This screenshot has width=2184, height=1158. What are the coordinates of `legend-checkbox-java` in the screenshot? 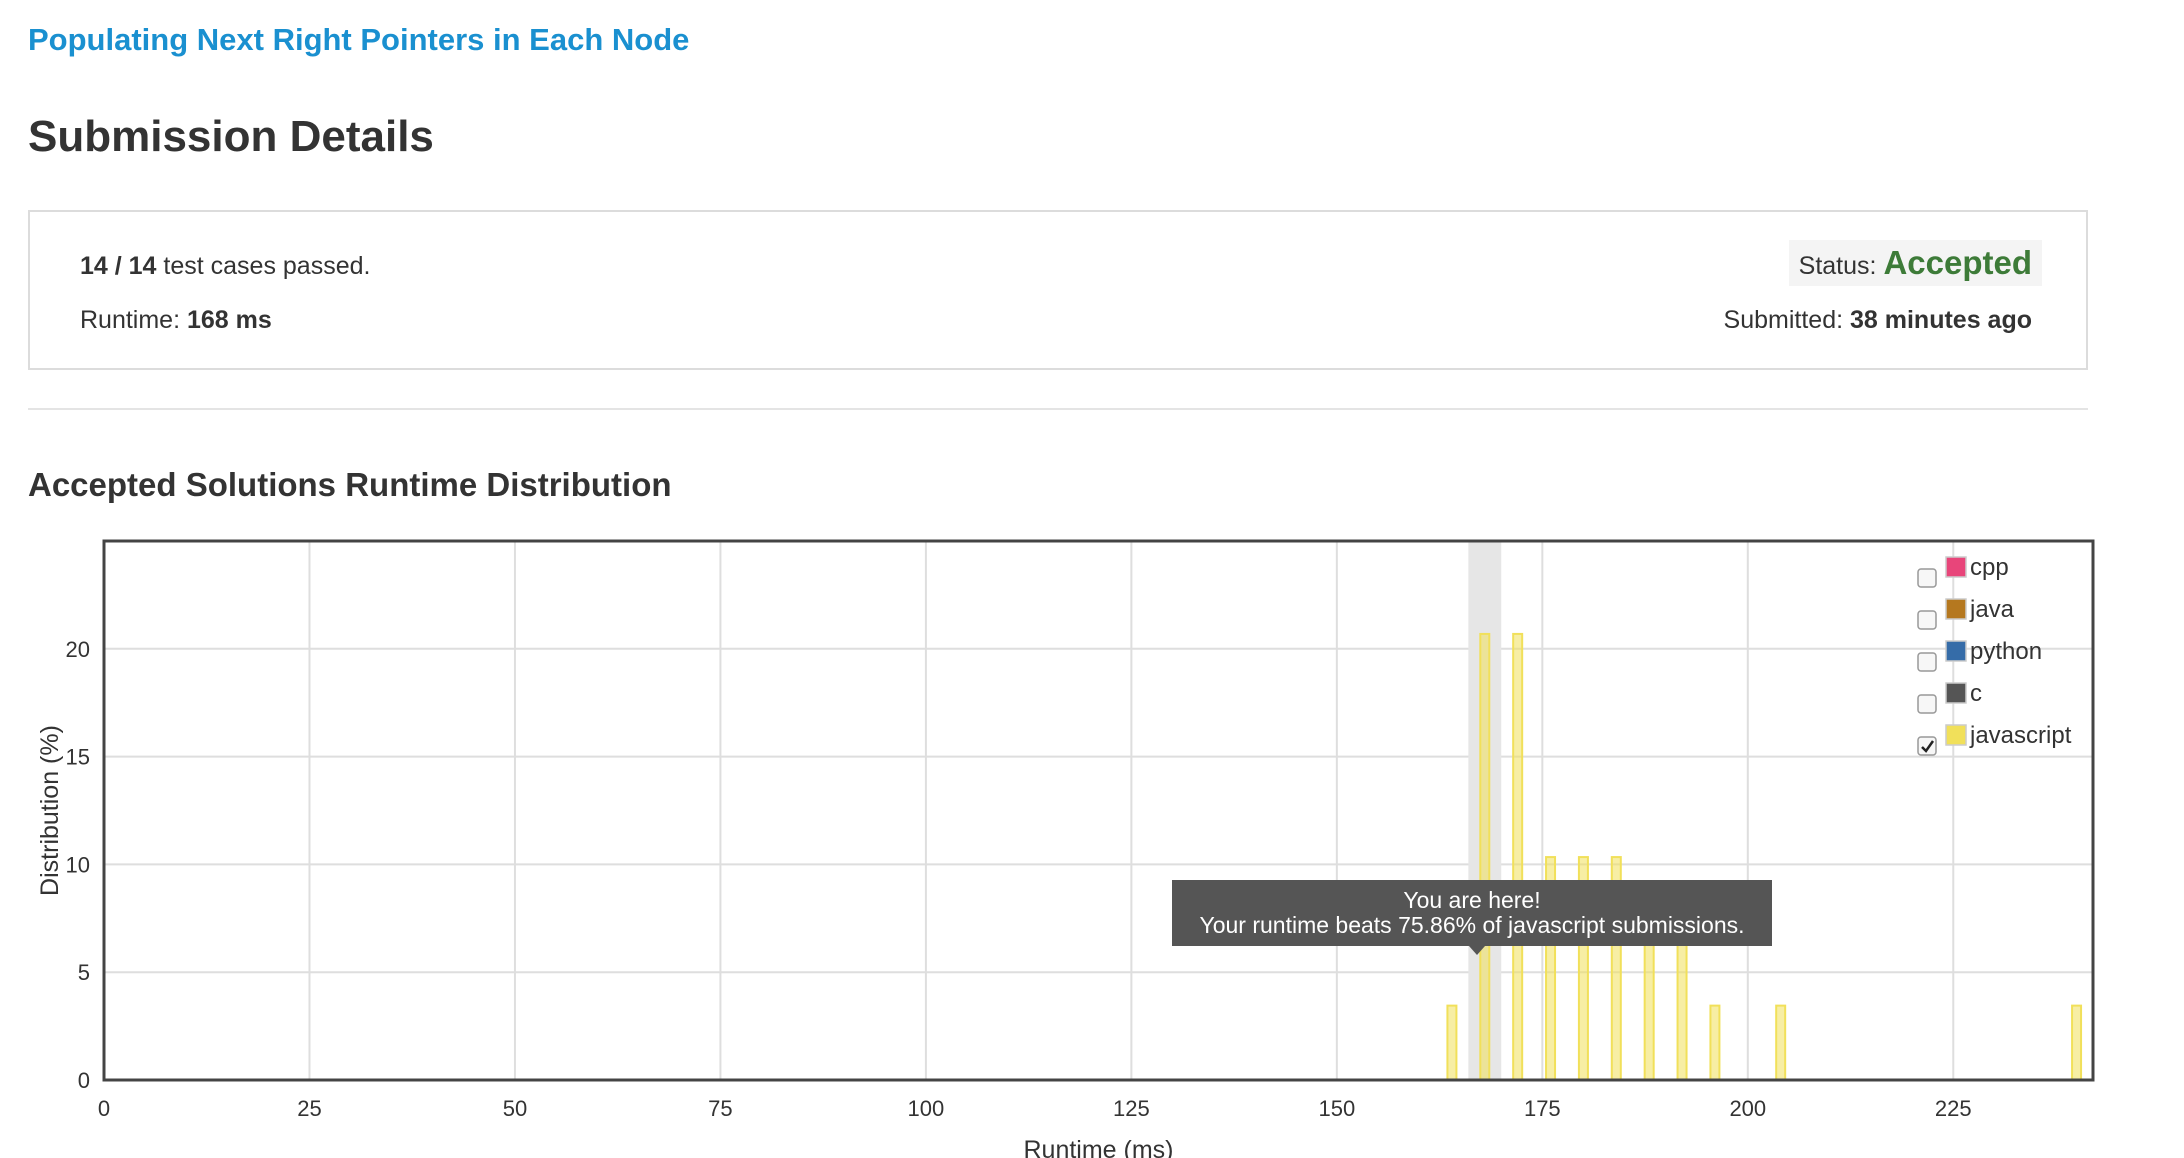 It's located at (1927, 620).